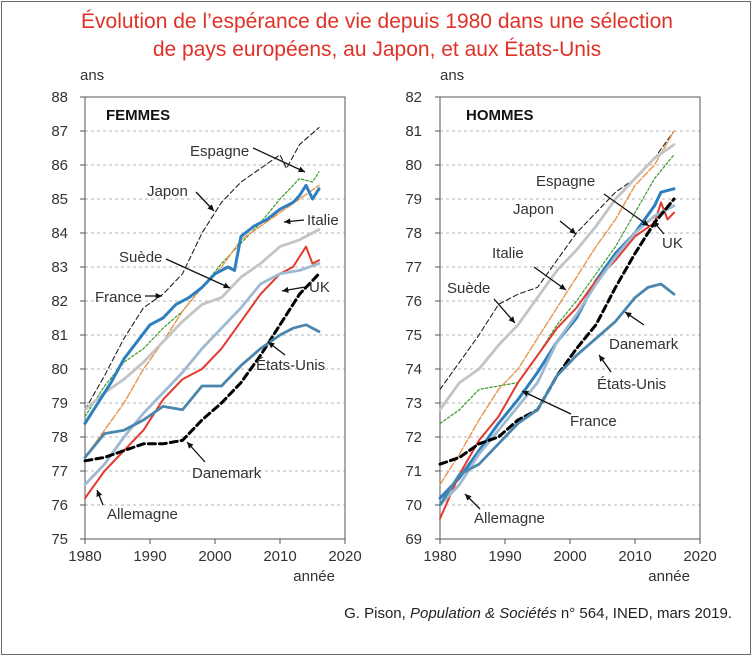 This screenshot has width=754, height=658. What do you see at coordinates (644, 613) in the screenshot?
I see `source-rest: n° 564, INED, mars 2019.` at bounding box center [644, 613].